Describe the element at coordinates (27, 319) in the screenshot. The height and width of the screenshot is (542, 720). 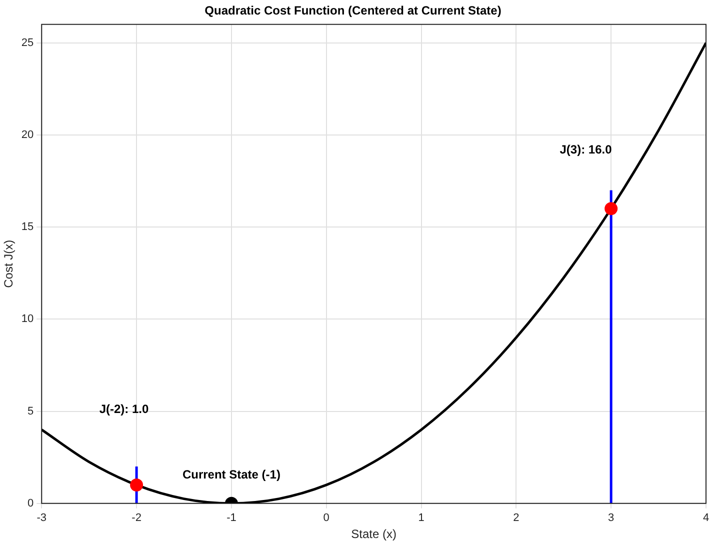
I see `y-tick-label: 10` at that location.